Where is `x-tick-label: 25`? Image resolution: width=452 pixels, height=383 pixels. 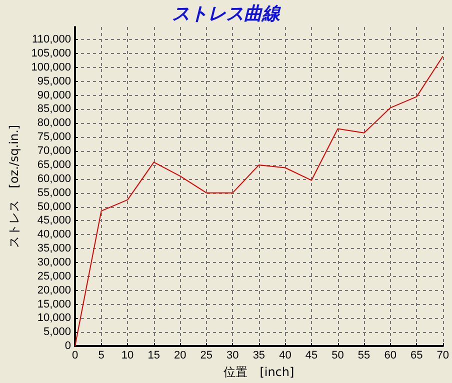 x-tick-label: 25 is located at coordinates (206, 356).